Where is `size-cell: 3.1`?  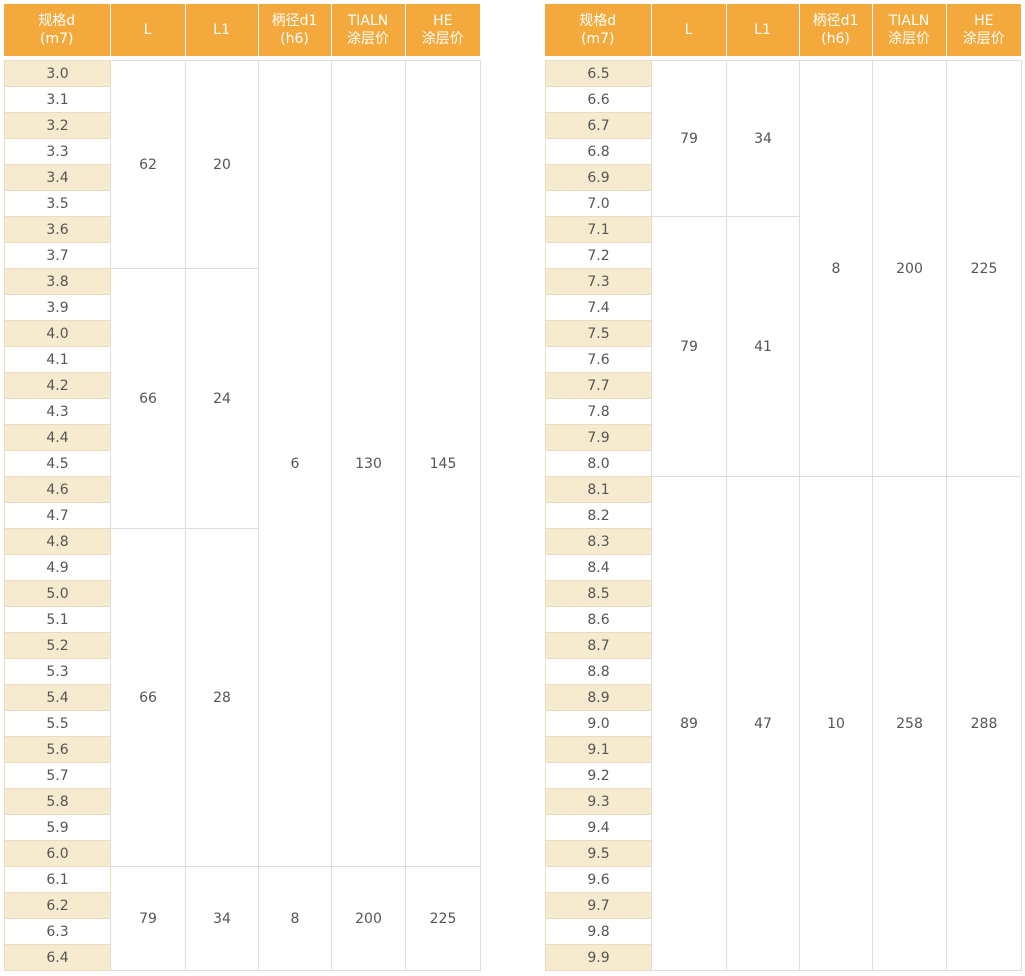 size-cell: 3.1 is located at coordinates (57, 99).